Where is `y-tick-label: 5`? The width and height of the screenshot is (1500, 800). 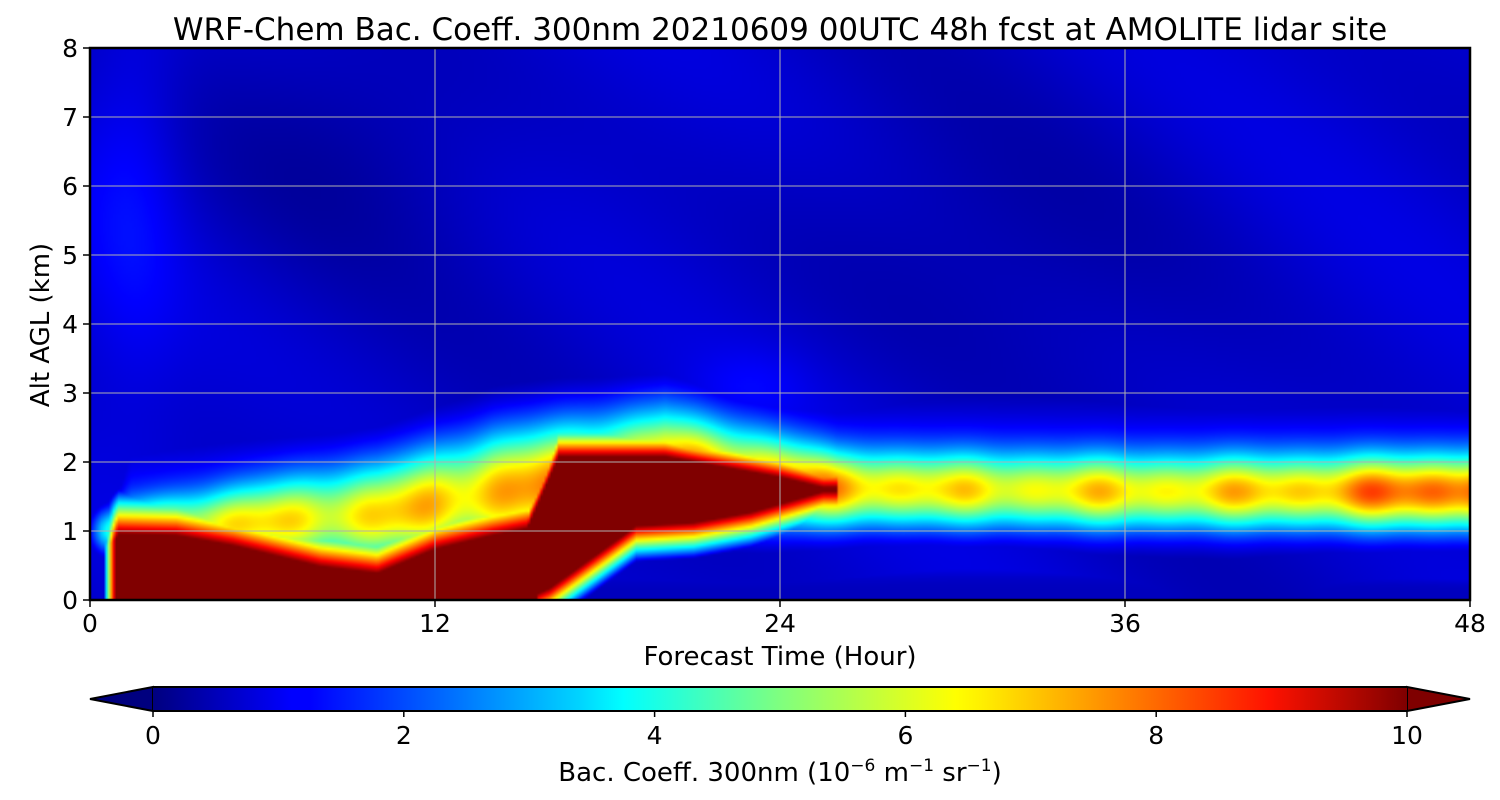
y-tick-label: 5 is located at coordinates (70, 255).